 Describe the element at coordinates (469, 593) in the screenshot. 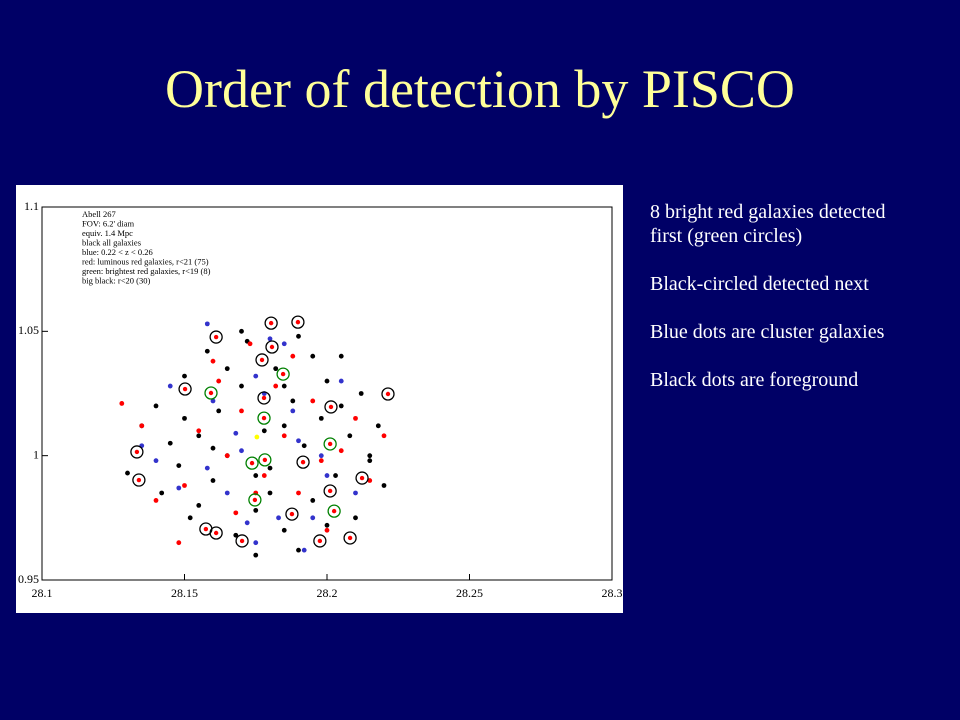

I see `x-tick-label: 28.25` at that location.